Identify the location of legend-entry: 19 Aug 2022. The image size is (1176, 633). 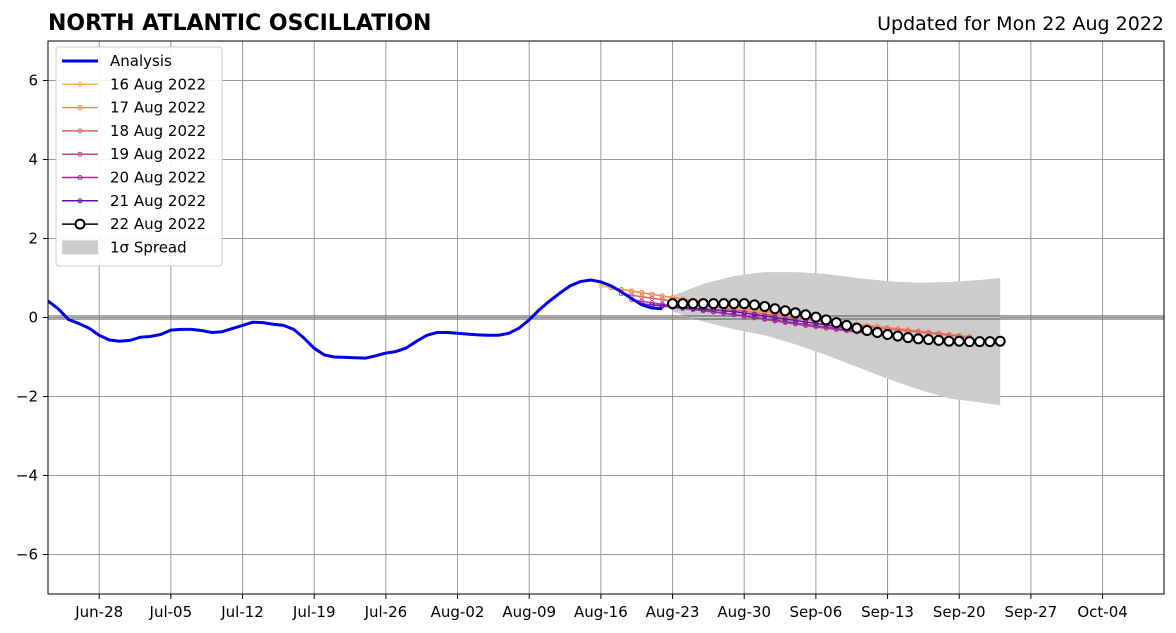
(134, 154).